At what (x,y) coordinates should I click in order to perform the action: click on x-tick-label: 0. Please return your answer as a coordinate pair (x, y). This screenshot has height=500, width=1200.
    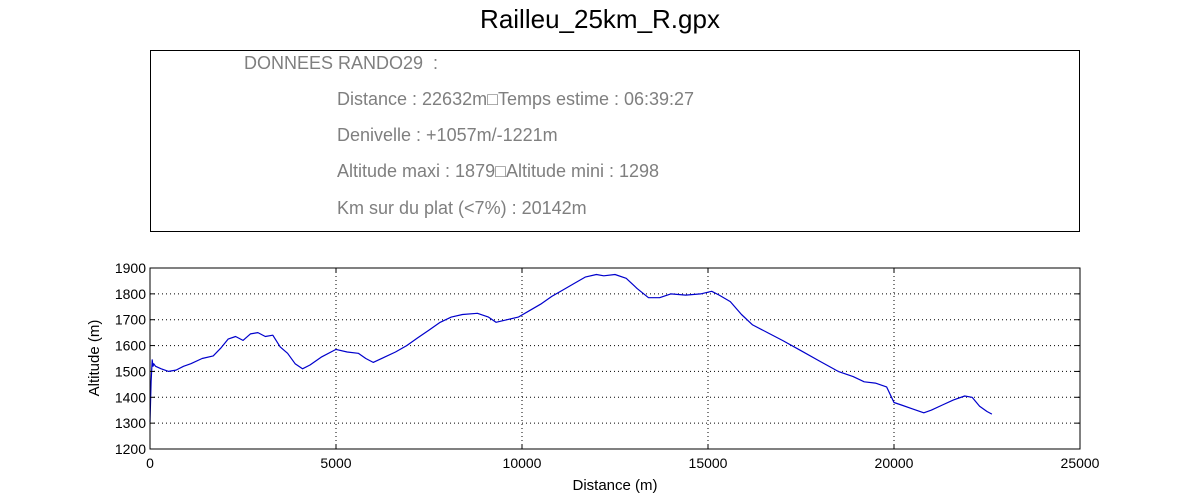
    Looking at the image, I should click on (150, 463).